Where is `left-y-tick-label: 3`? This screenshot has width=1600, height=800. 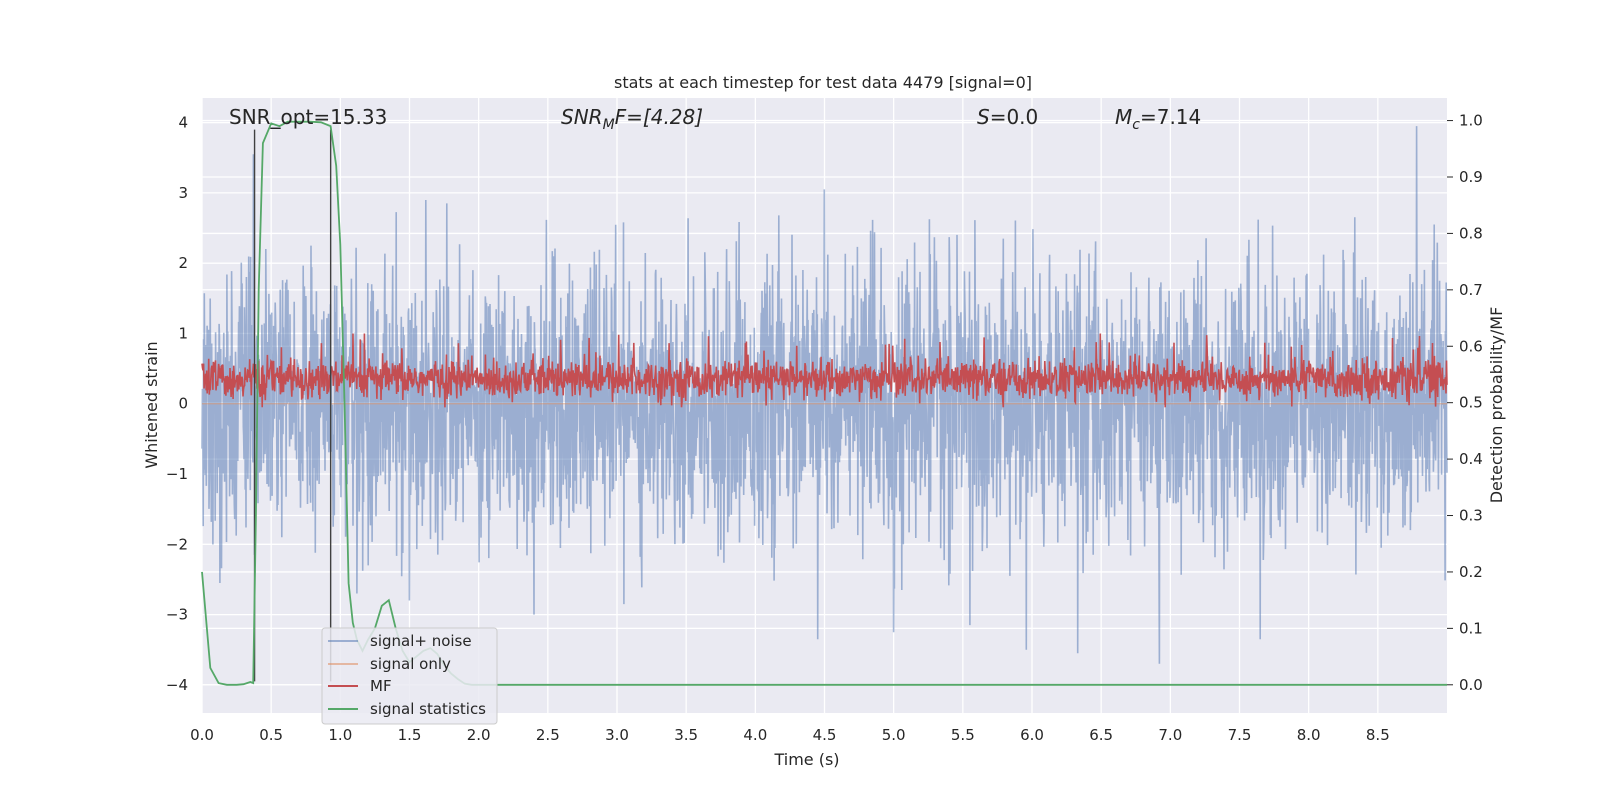 left-y-tick-label: 3 is located at coordinates (183, 193).